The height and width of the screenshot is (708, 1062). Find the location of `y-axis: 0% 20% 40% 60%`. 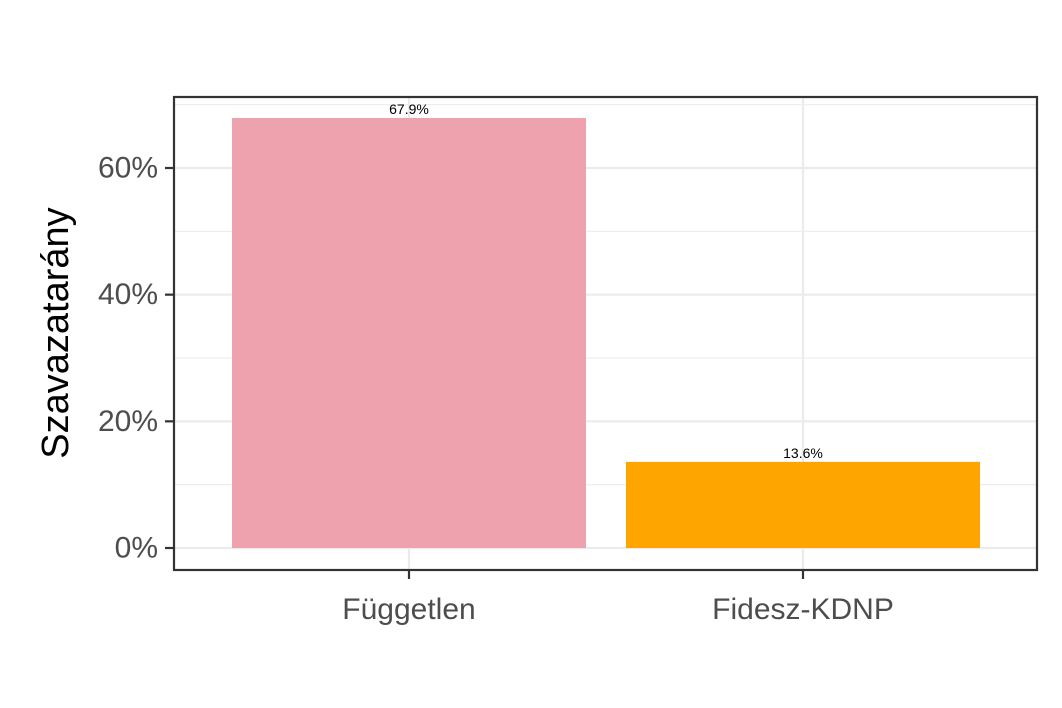

y-axis: 0% 20% 40% 60% is located at coordinates (136, 358).